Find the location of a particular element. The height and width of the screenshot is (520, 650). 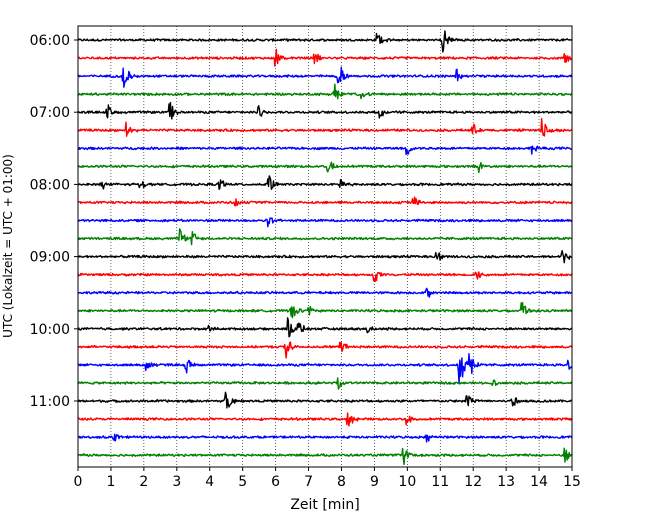

x-axis-label: Zeit [min] is located at coordinates (324, 505).